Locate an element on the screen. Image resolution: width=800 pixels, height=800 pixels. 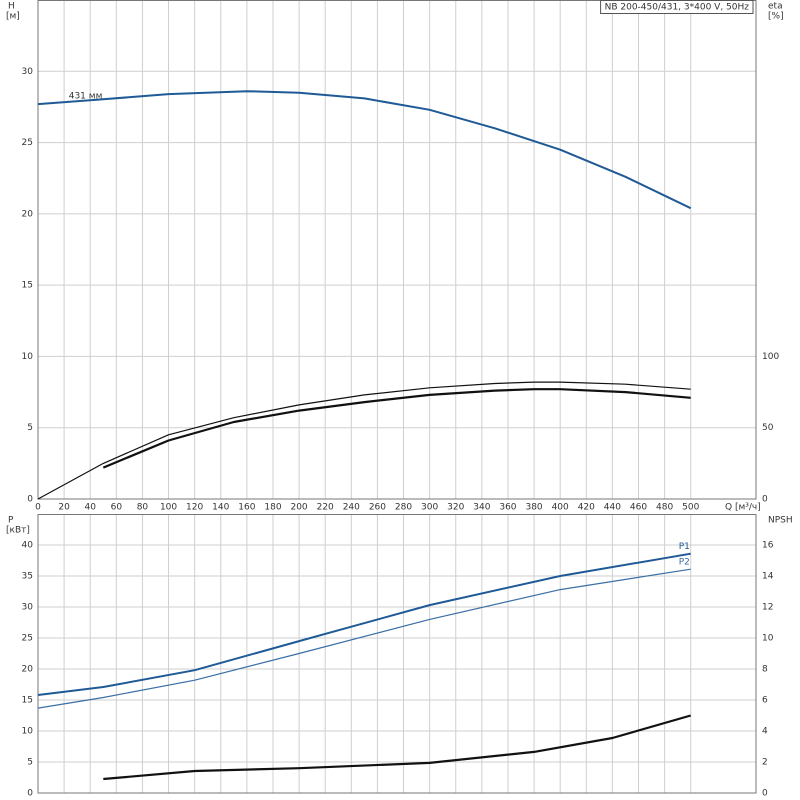
x-tick-label: 360 is located at coordinates (507, 508).